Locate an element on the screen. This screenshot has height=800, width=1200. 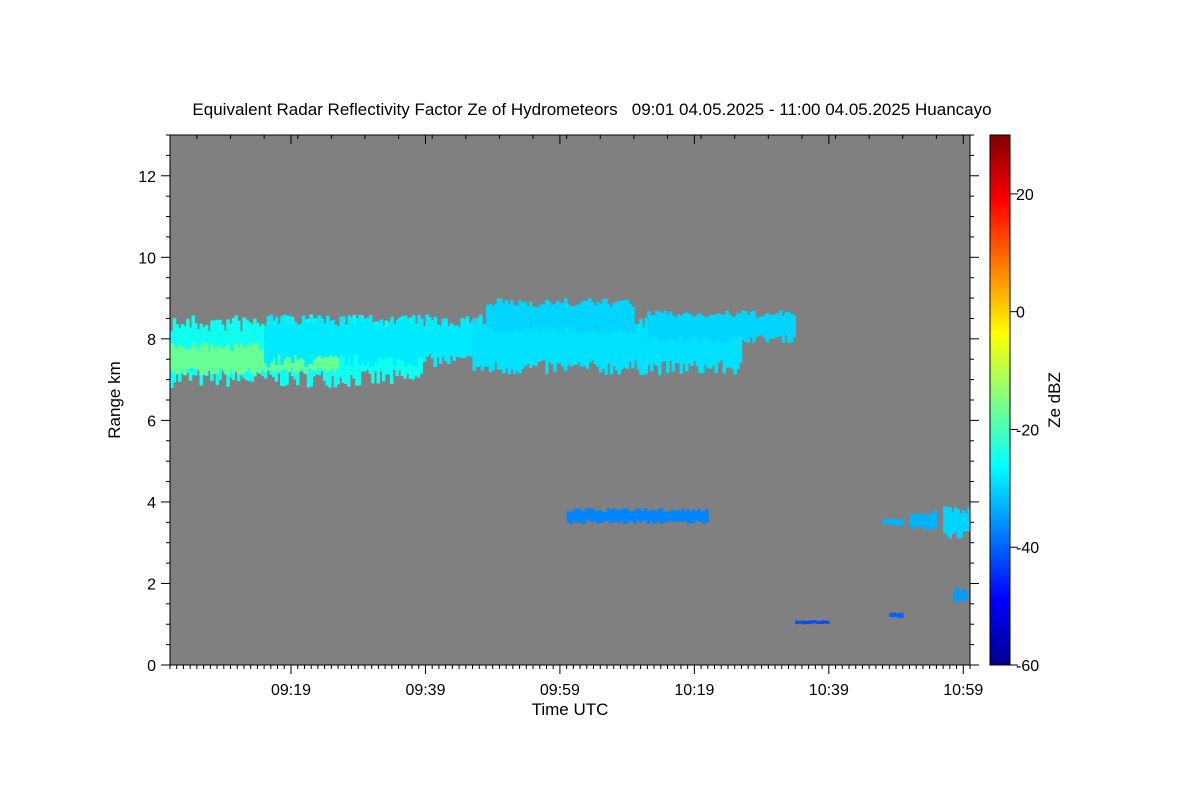
x-tick-label: 10:59 is located at coordinates (963, 690).